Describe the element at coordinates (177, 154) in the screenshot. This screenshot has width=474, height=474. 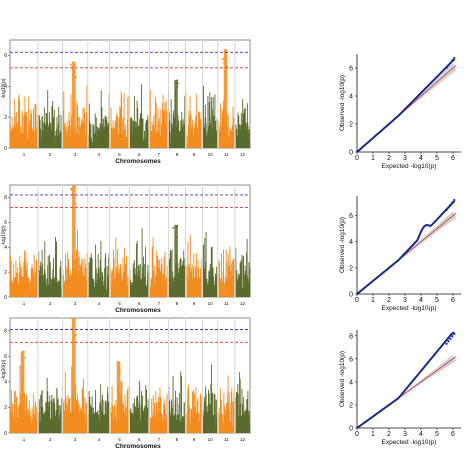
I see `chromosome-tick-label: 8` at that location.